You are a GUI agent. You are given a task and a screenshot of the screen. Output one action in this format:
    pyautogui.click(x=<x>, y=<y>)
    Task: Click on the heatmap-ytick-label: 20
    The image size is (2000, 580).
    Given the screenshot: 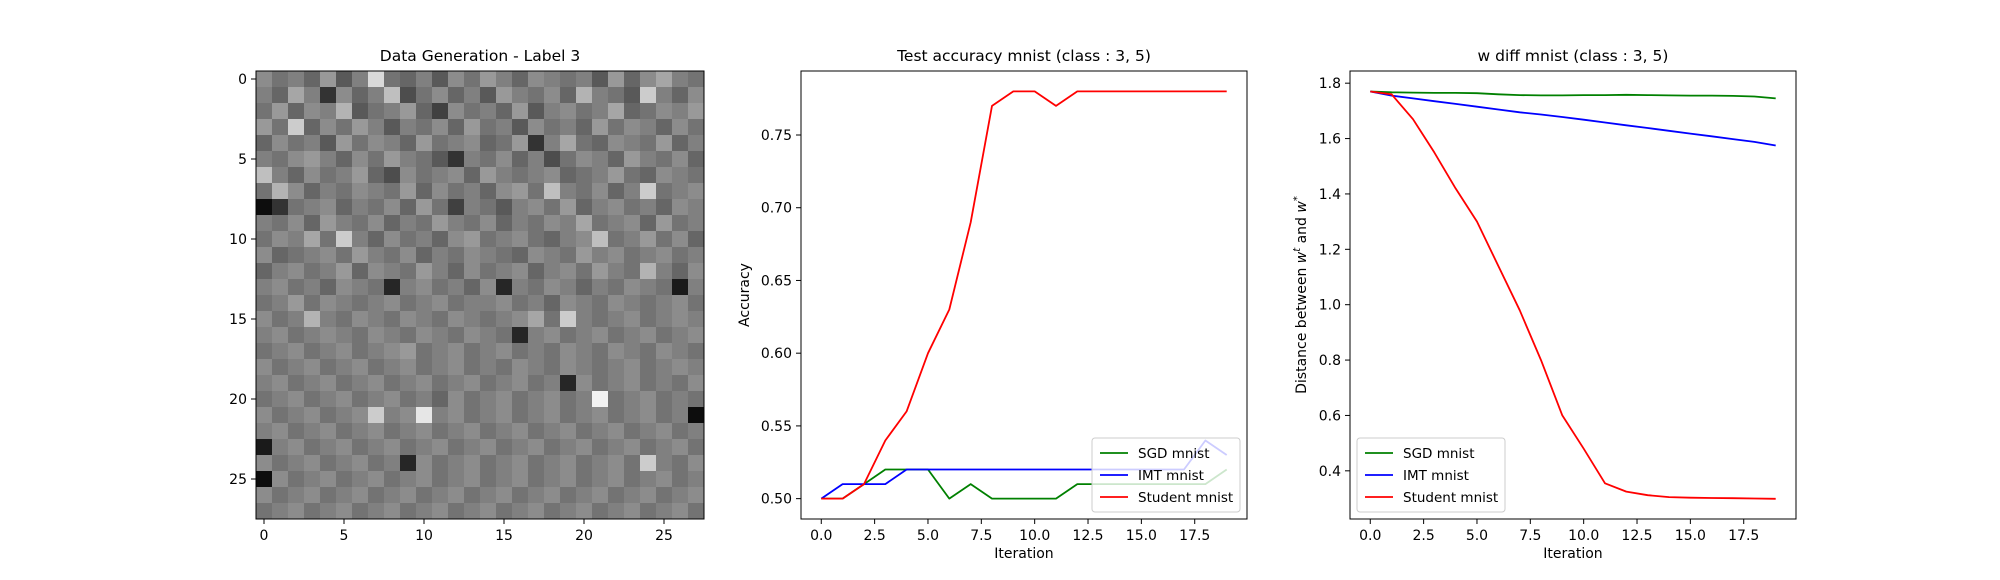 What is the action you would take?
    pyautogui.click(x=238, y=400)
    